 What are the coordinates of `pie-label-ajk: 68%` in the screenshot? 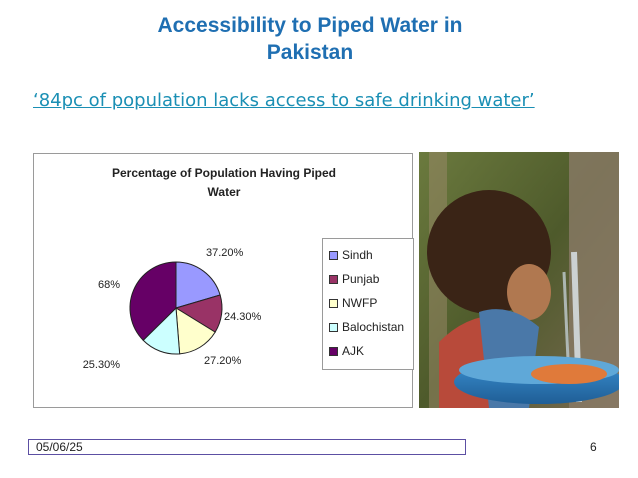 It's located at (109, 285).